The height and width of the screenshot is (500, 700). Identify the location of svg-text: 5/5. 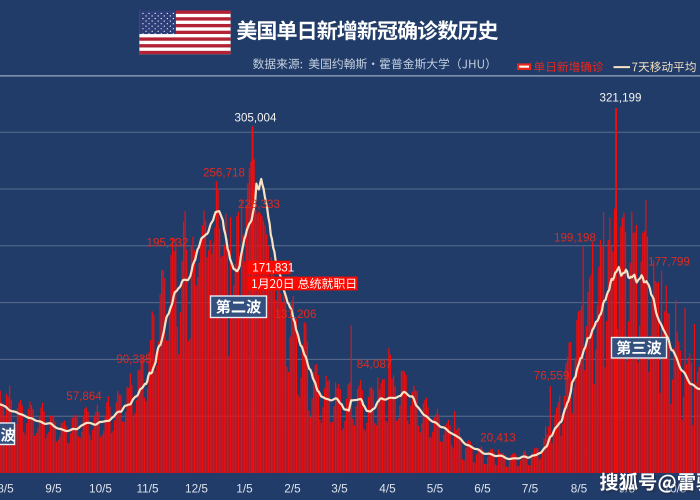
(435, 488).